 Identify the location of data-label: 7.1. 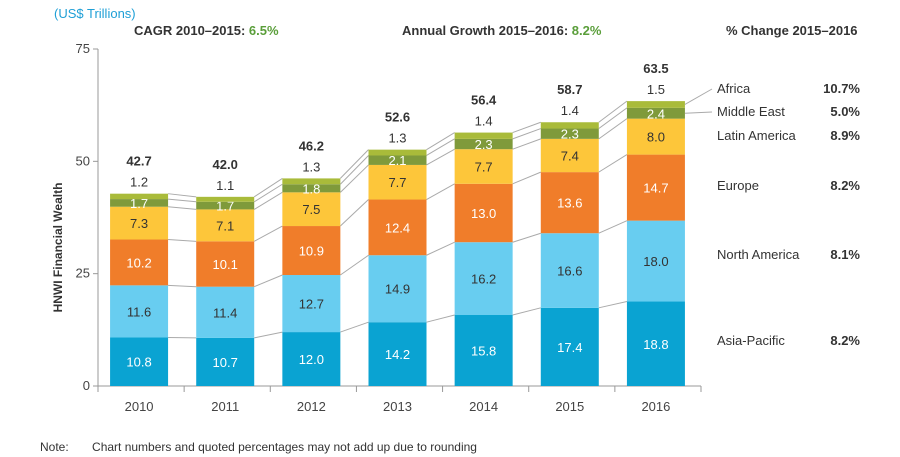
(225, 225).